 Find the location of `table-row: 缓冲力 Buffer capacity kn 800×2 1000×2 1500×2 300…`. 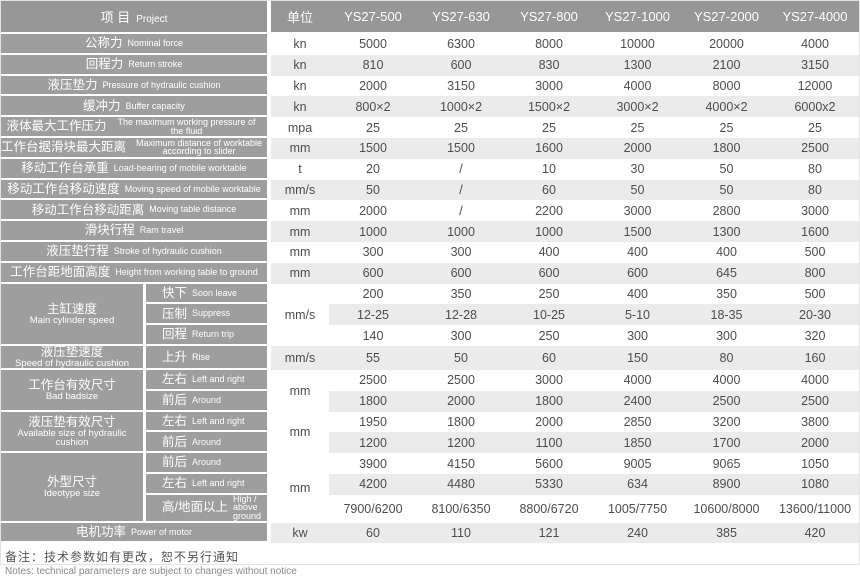

table-row: 缓冲力 Buffer capacity kn 800×2 1000×2 1500×2 300… is located at coordinates (430, 107).